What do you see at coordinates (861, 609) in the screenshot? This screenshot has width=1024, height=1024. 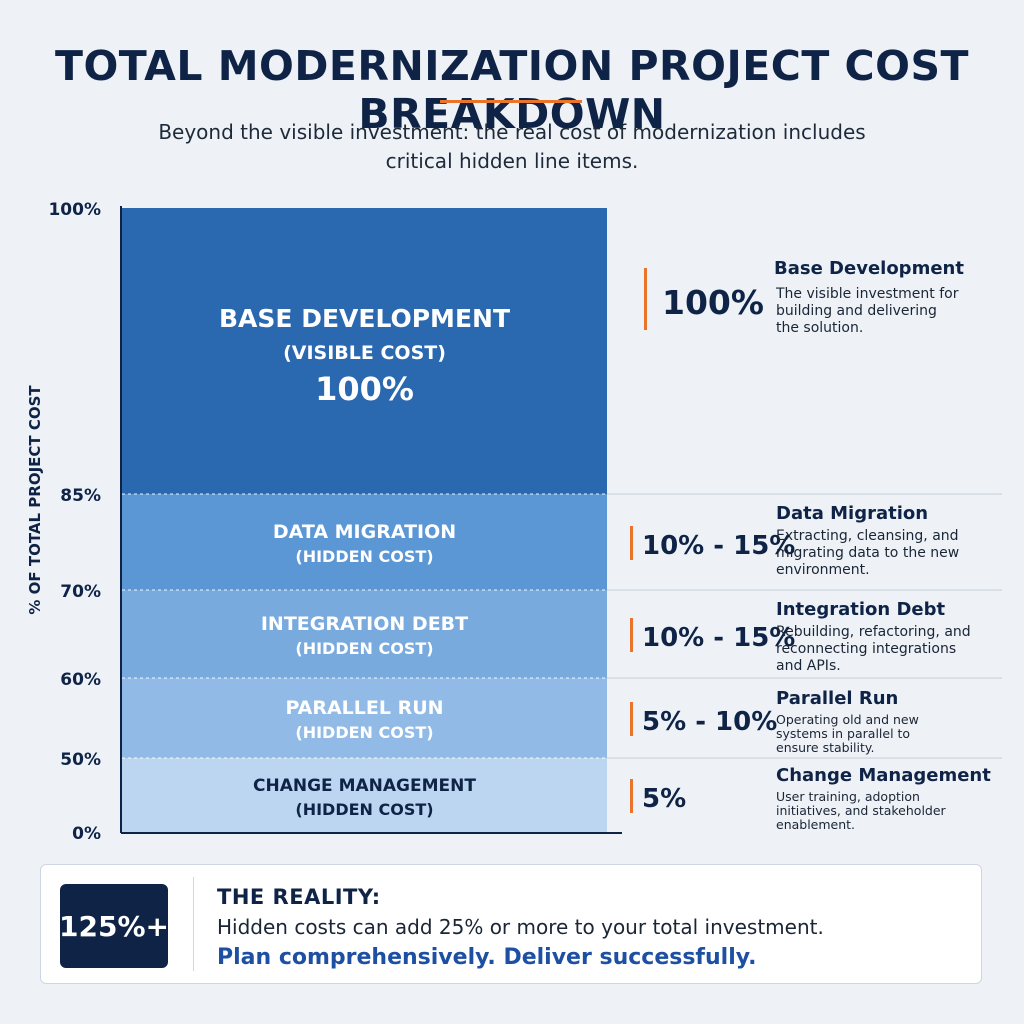 I see `callout-title: Integration Debt` at bounding box center [861, 609].